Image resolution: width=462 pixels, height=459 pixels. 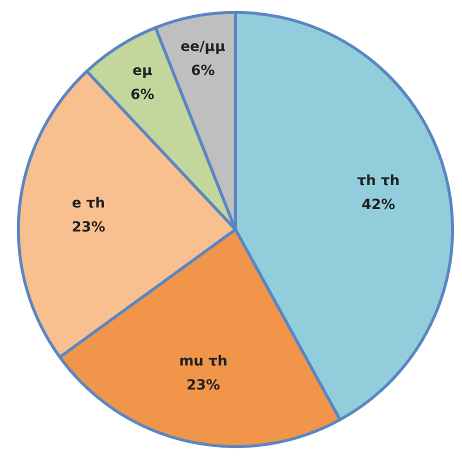 I want to click on slice-label: e τh, so click(x=89, y=204).